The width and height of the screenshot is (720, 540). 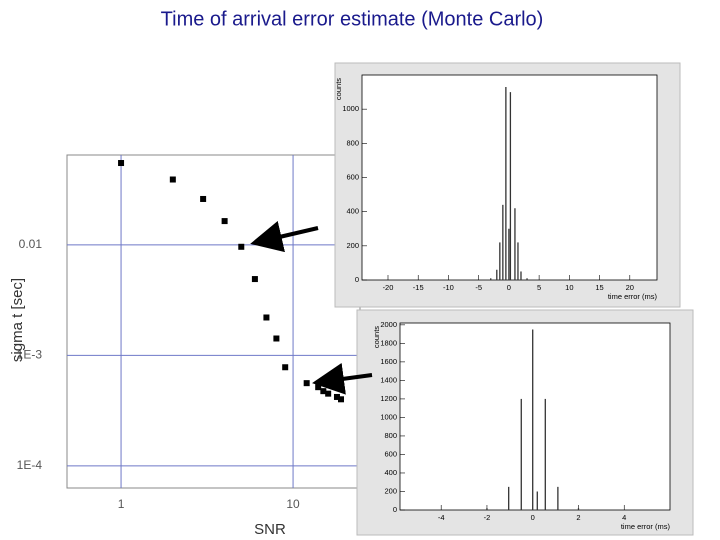 What do you see at coordinates (388, 398) in the screenshot?
I see `y-tick-label: 1200` at bounding box center [388, 398].